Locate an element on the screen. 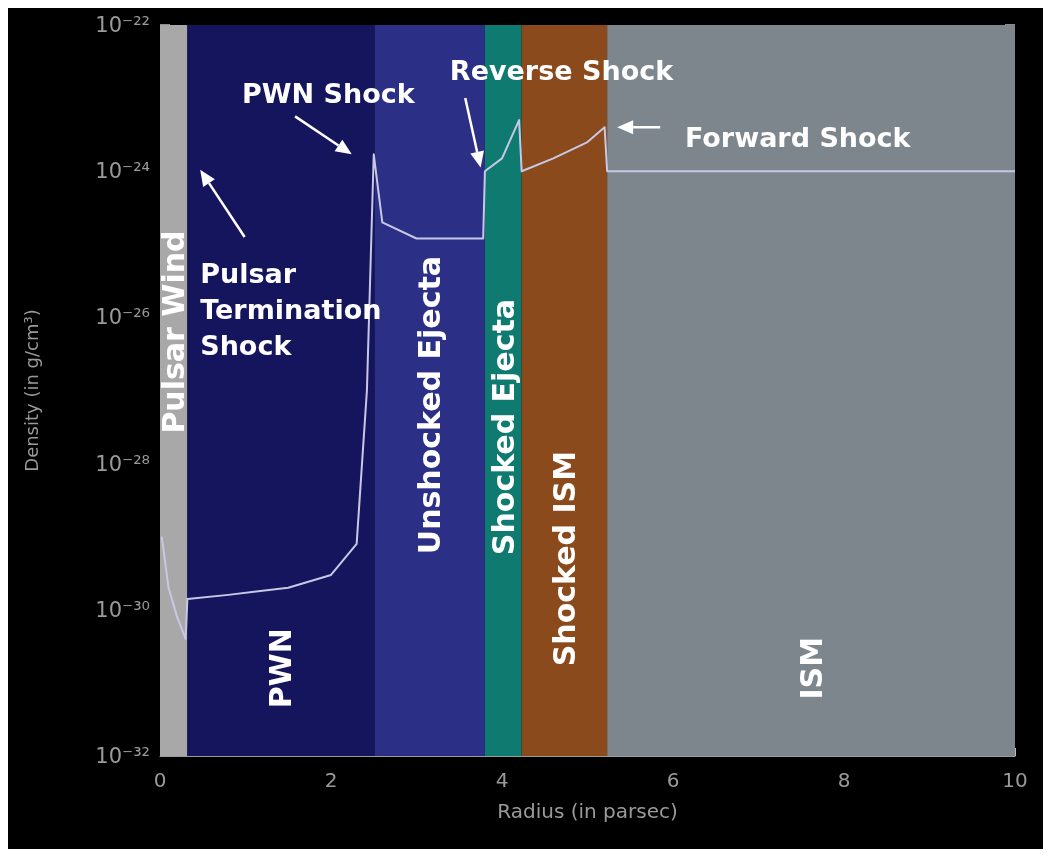  y-tick-label: 10⁻²⁶ is located at coordinates (122, 317).